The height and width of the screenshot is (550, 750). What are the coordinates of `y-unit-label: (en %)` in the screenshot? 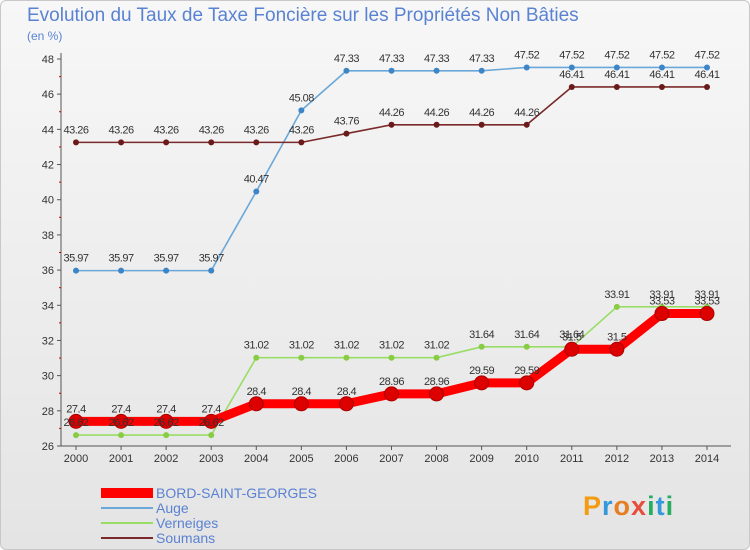 It's located at (45, 36).